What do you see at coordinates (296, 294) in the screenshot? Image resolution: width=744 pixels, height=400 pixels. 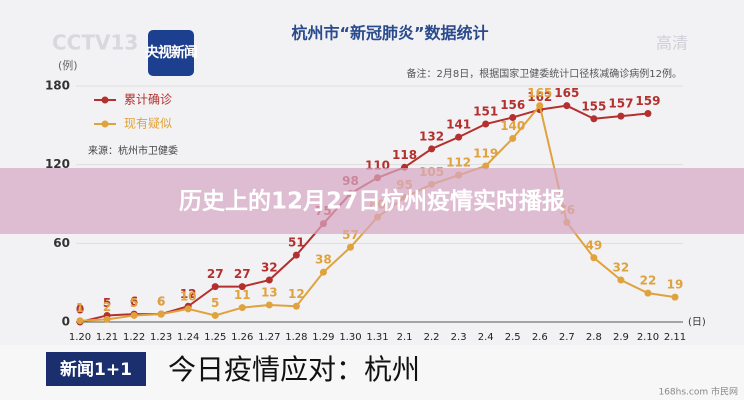 I see `data-label: 12` at bounding box center [296, 294].